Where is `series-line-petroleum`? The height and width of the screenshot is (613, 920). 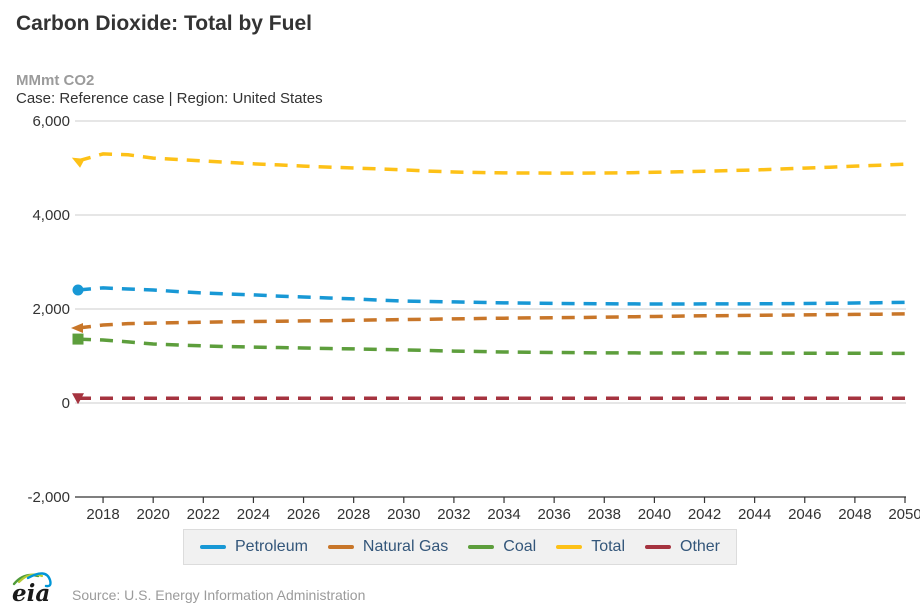 series-line-petroleum is located at coordinates (491, 296).